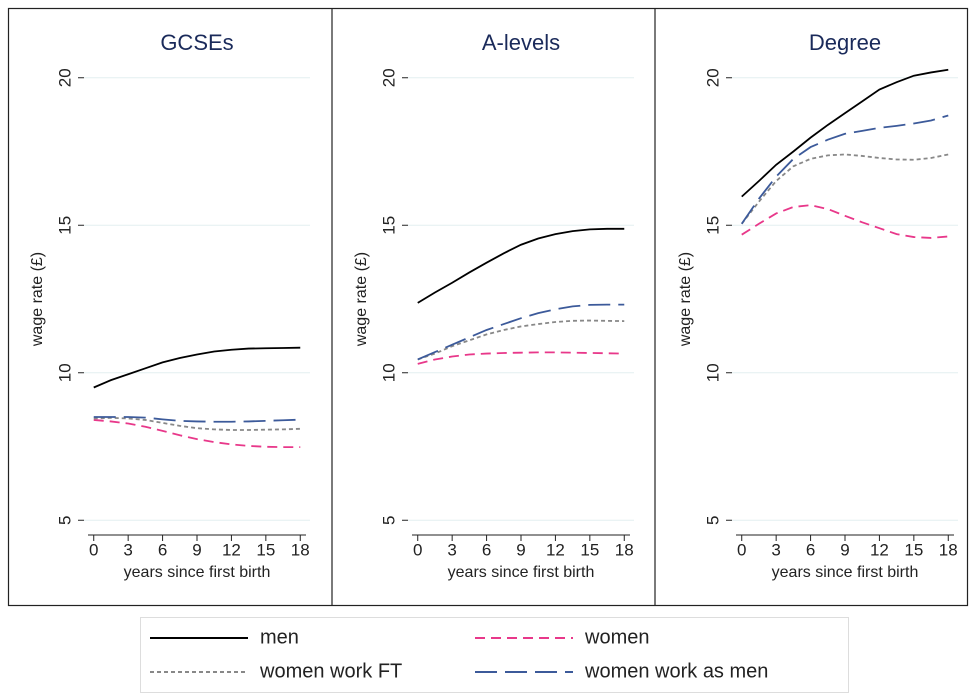 The height and width of the screenshot is (694, 969). What do you see at coordinates (845, 42) in the screenshot?
I see `panel-title: Degree` at bounding box center [845, 42].